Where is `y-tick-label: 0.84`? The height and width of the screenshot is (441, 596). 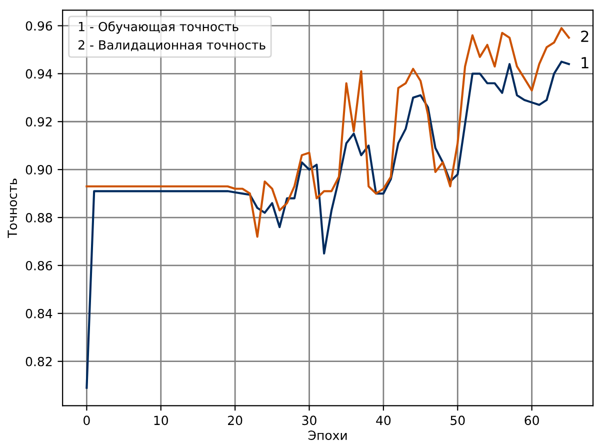 y-tick-label: 0.84 is located at coordinates (39, 313).